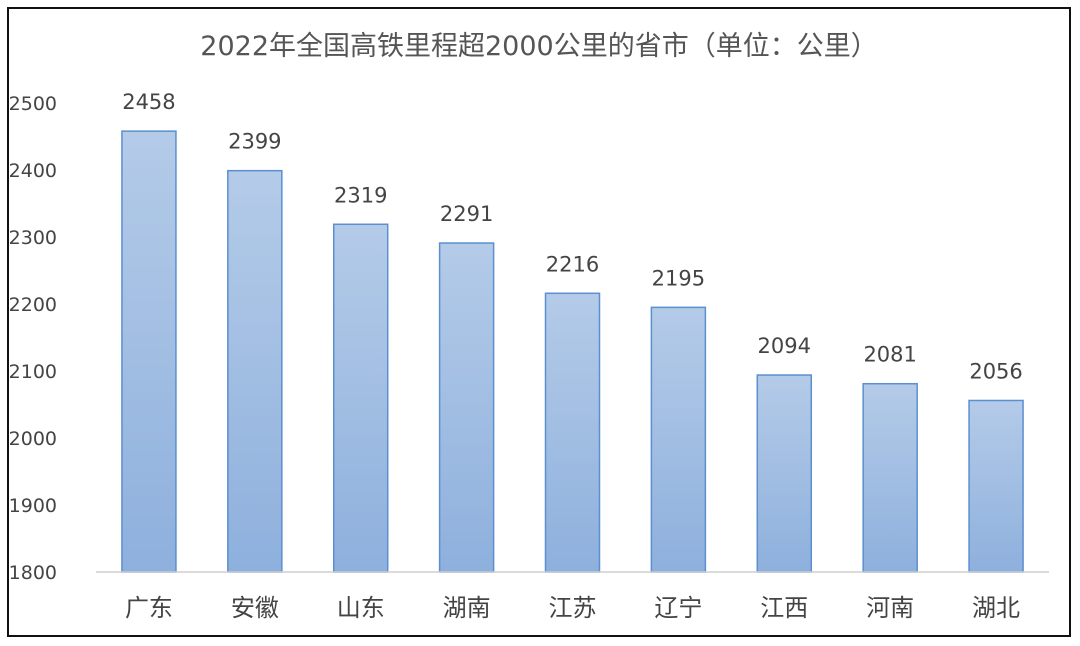  Describe the element at coordinates (784, 346) in the screenshot. I see `data-label: 2094` at that location.